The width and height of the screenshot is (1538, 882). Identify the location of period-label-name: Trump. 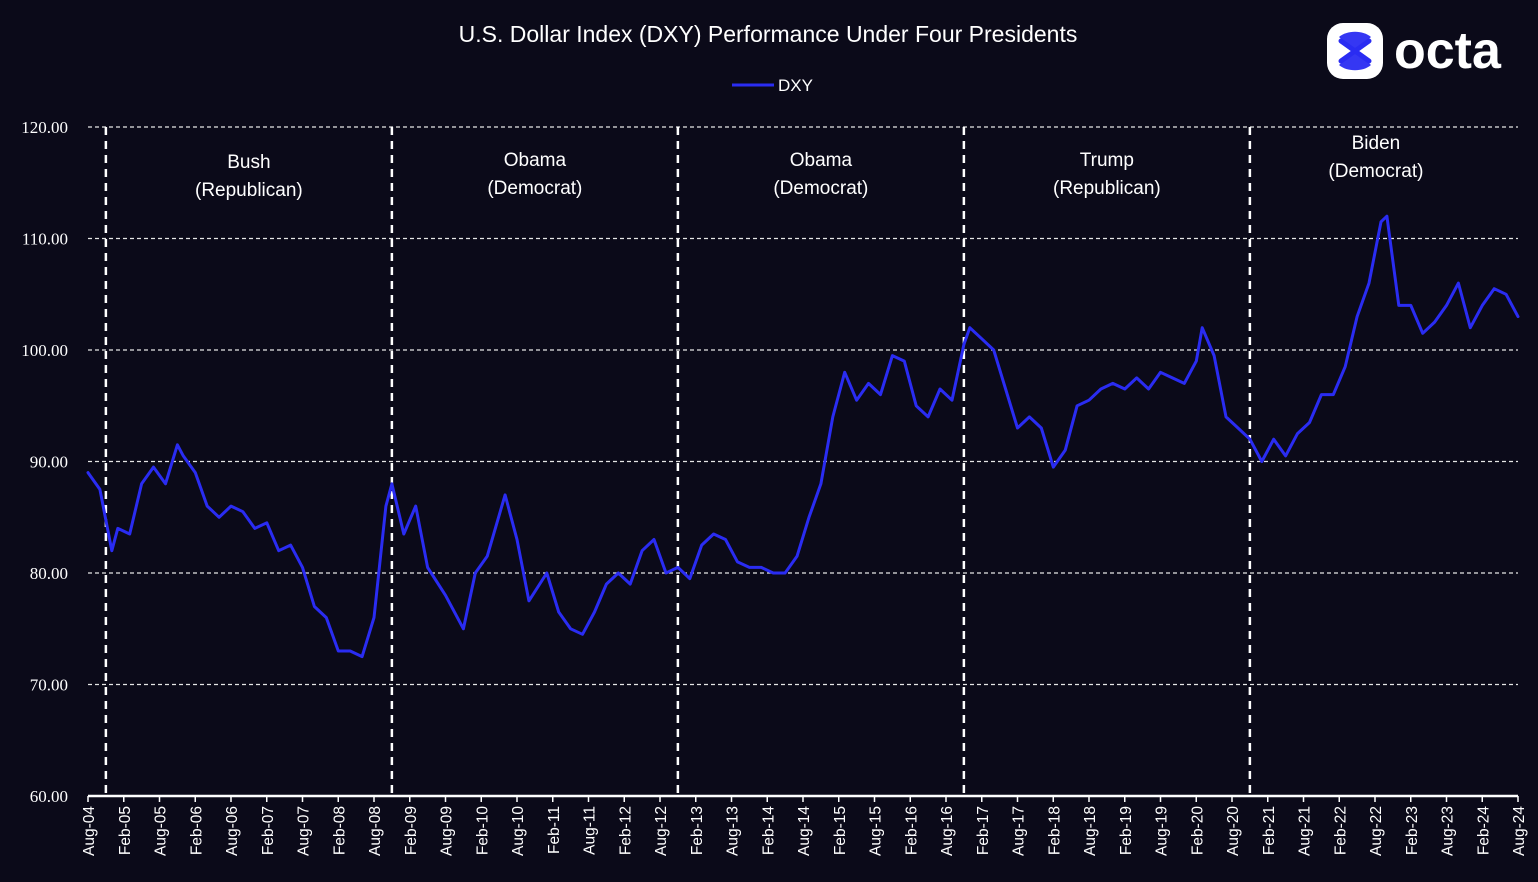
(1107, 160).